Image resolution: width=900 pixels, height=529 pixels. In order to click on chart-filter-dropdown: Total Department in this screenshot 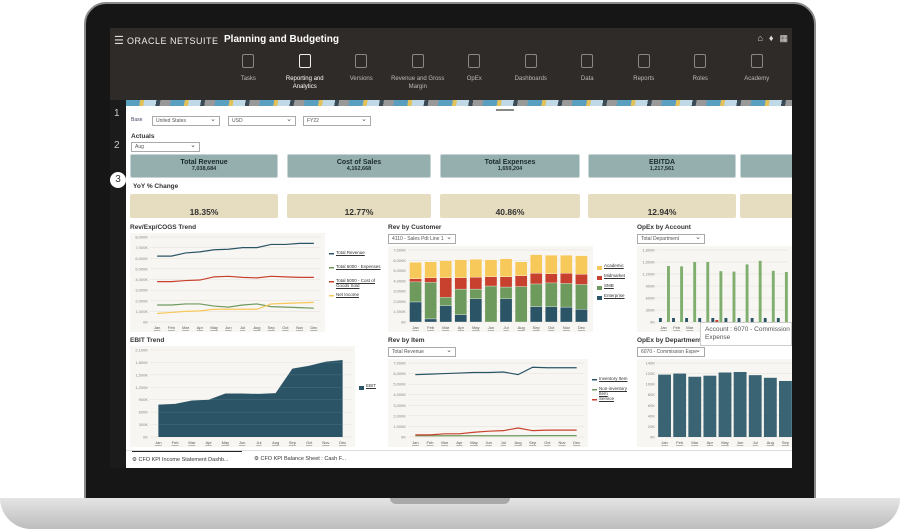, I will do `click(671, 238)`.